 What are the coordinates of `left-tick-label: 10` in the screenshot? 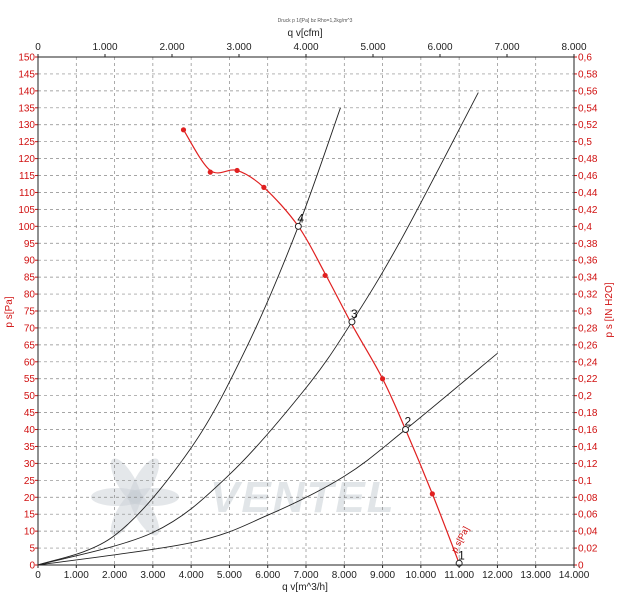 It's located at (30, 532).